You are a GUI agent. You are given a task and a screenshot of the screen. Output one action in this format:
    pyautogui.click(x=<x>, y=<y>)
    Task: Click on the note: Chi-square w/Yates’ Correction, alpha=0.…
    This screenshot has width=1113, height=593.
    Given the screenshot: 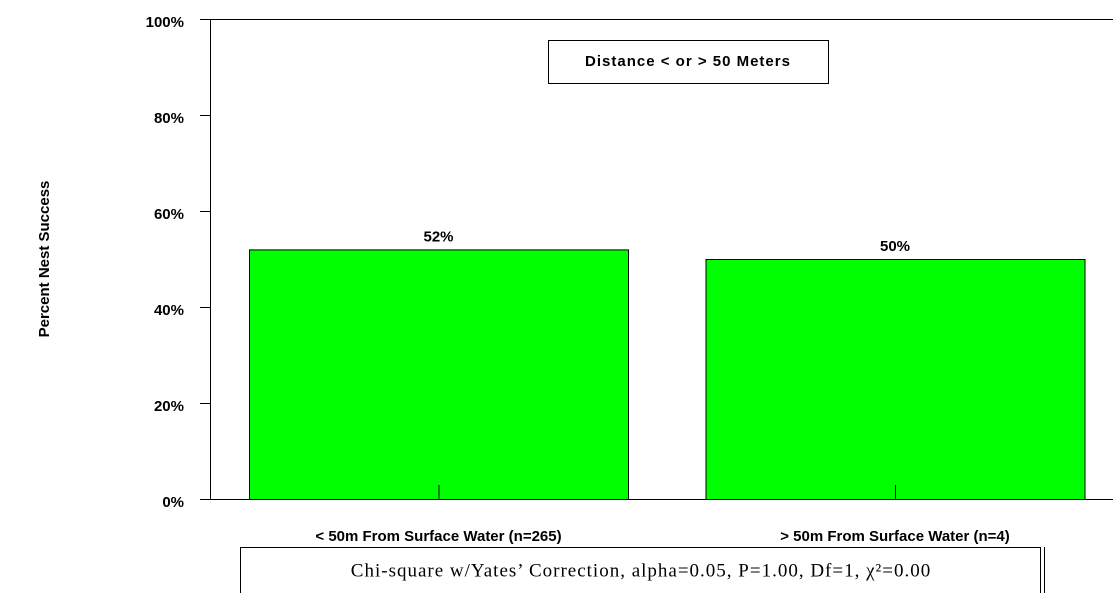 What is the action you would take?
    pyautogui.click(x=641, y=570)
    